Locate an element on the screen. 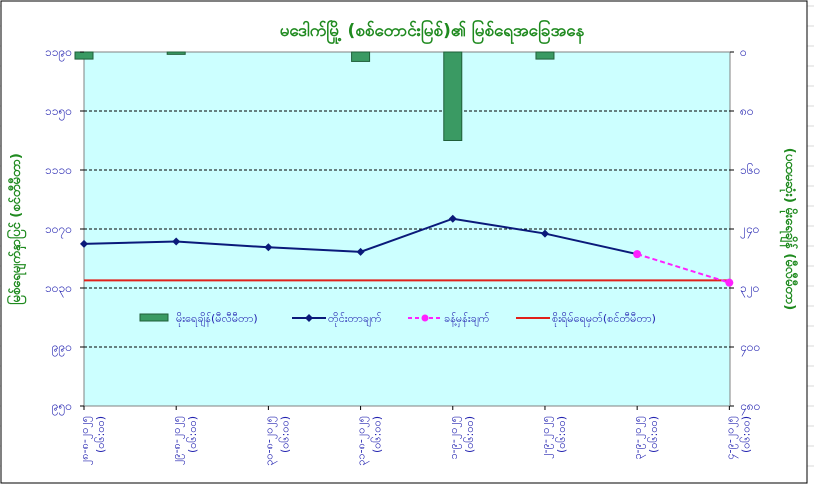 Image resolution: width=814 pixels, height=484 pixels. series-lines is located at coordinates (407, 250).